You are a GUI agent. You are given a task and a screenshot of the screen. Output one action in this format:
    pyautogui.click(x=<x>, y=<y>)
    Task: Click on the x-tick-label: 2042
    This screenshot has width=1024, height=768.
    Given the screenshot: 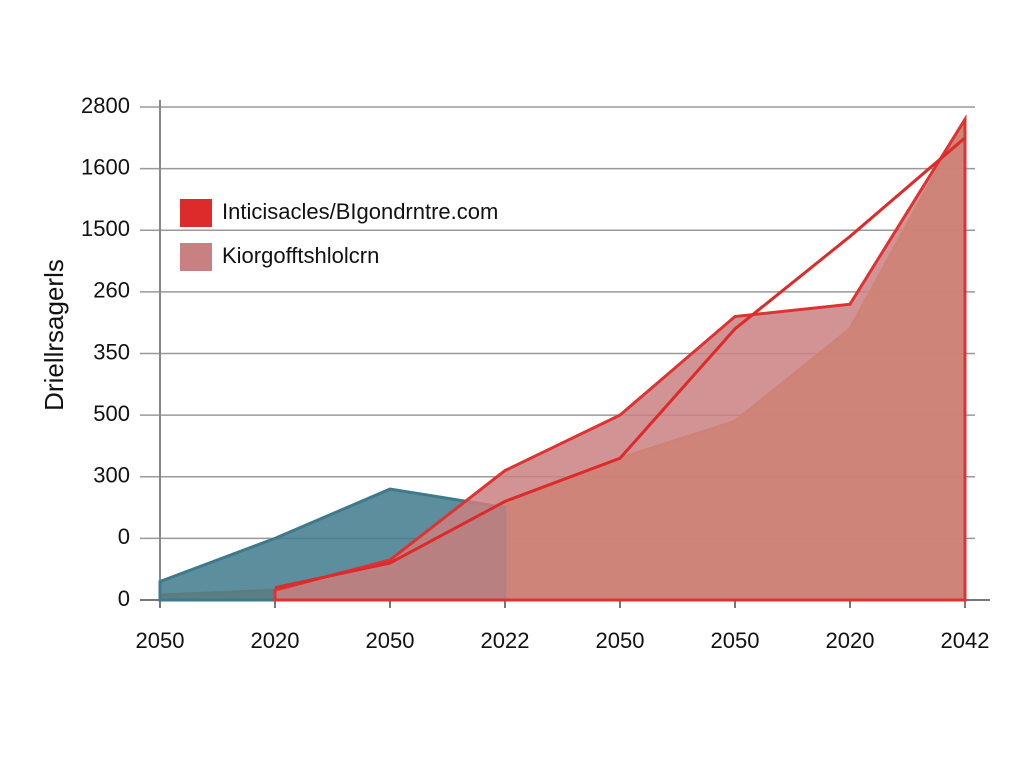 What is the action you would take?
    pyautogui.click(x=965, y=640)
    